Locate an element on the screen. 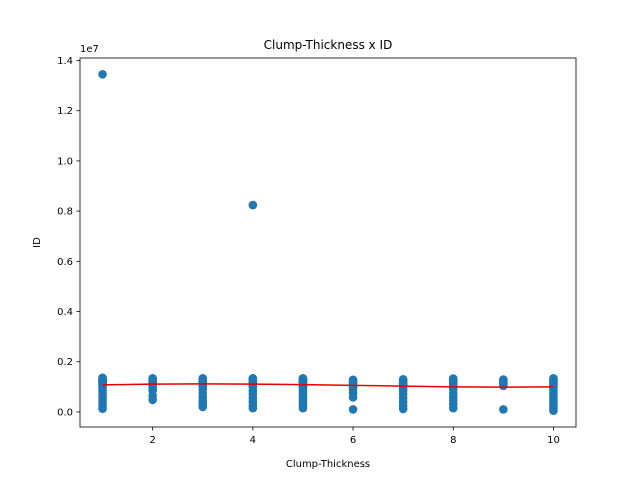 This screenshot has height=480, width=640. chart-title: Clump-Thickness x ID is located at coordinates (328, 45).